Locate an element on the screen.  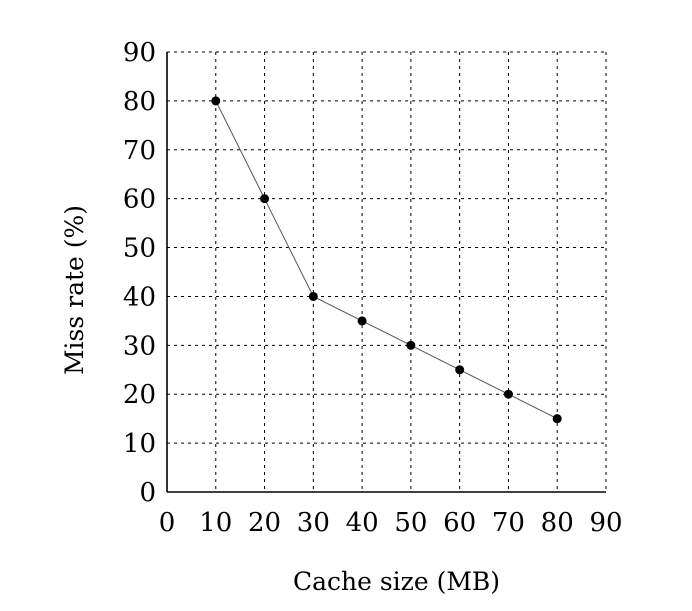
x-tick-label-8: 80 is located at coordinates (557, 523).